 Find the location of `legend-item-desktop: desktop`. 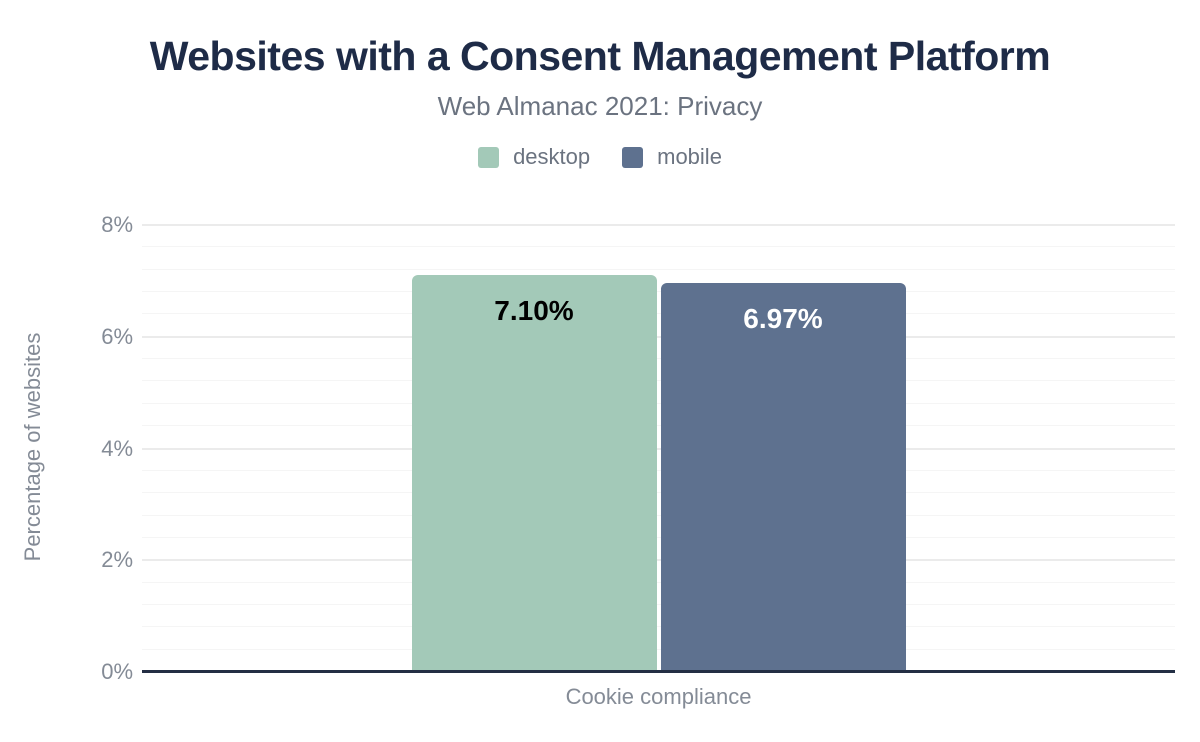

legend-item-desktop: desktop is located at coordinates (534, 157).